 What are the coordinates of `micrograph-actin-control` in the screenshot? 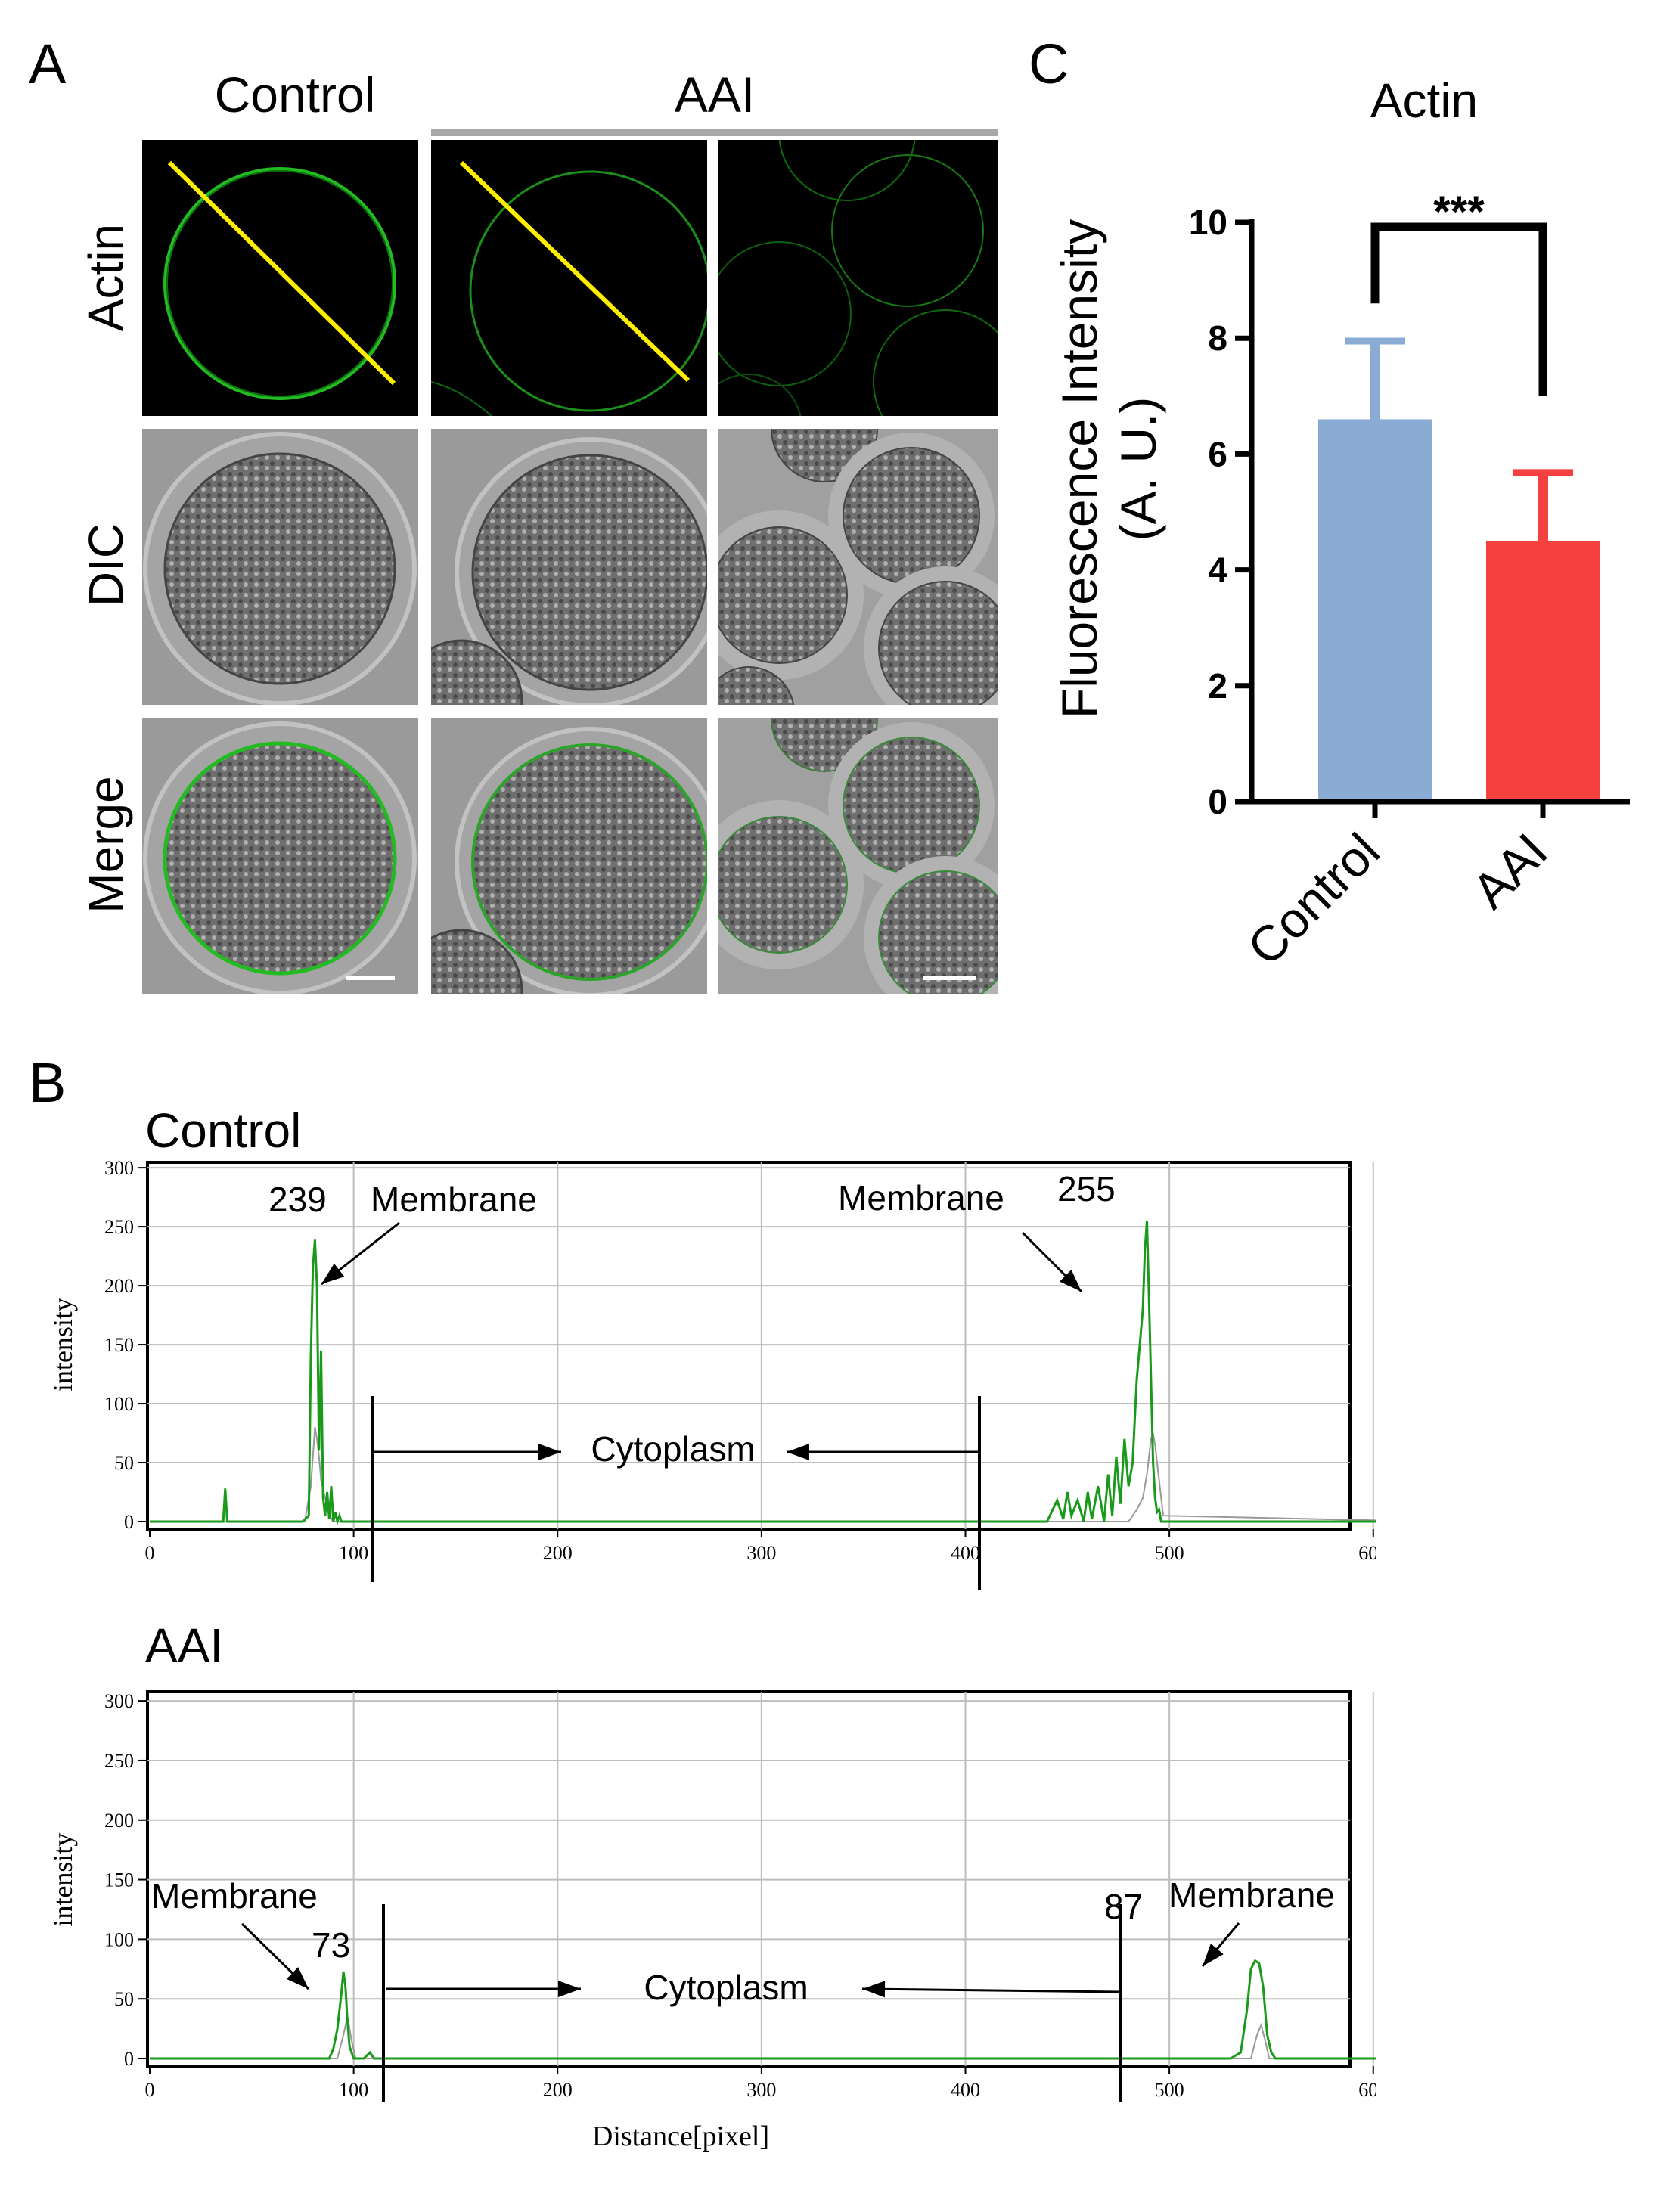 It's located at (280, 278).